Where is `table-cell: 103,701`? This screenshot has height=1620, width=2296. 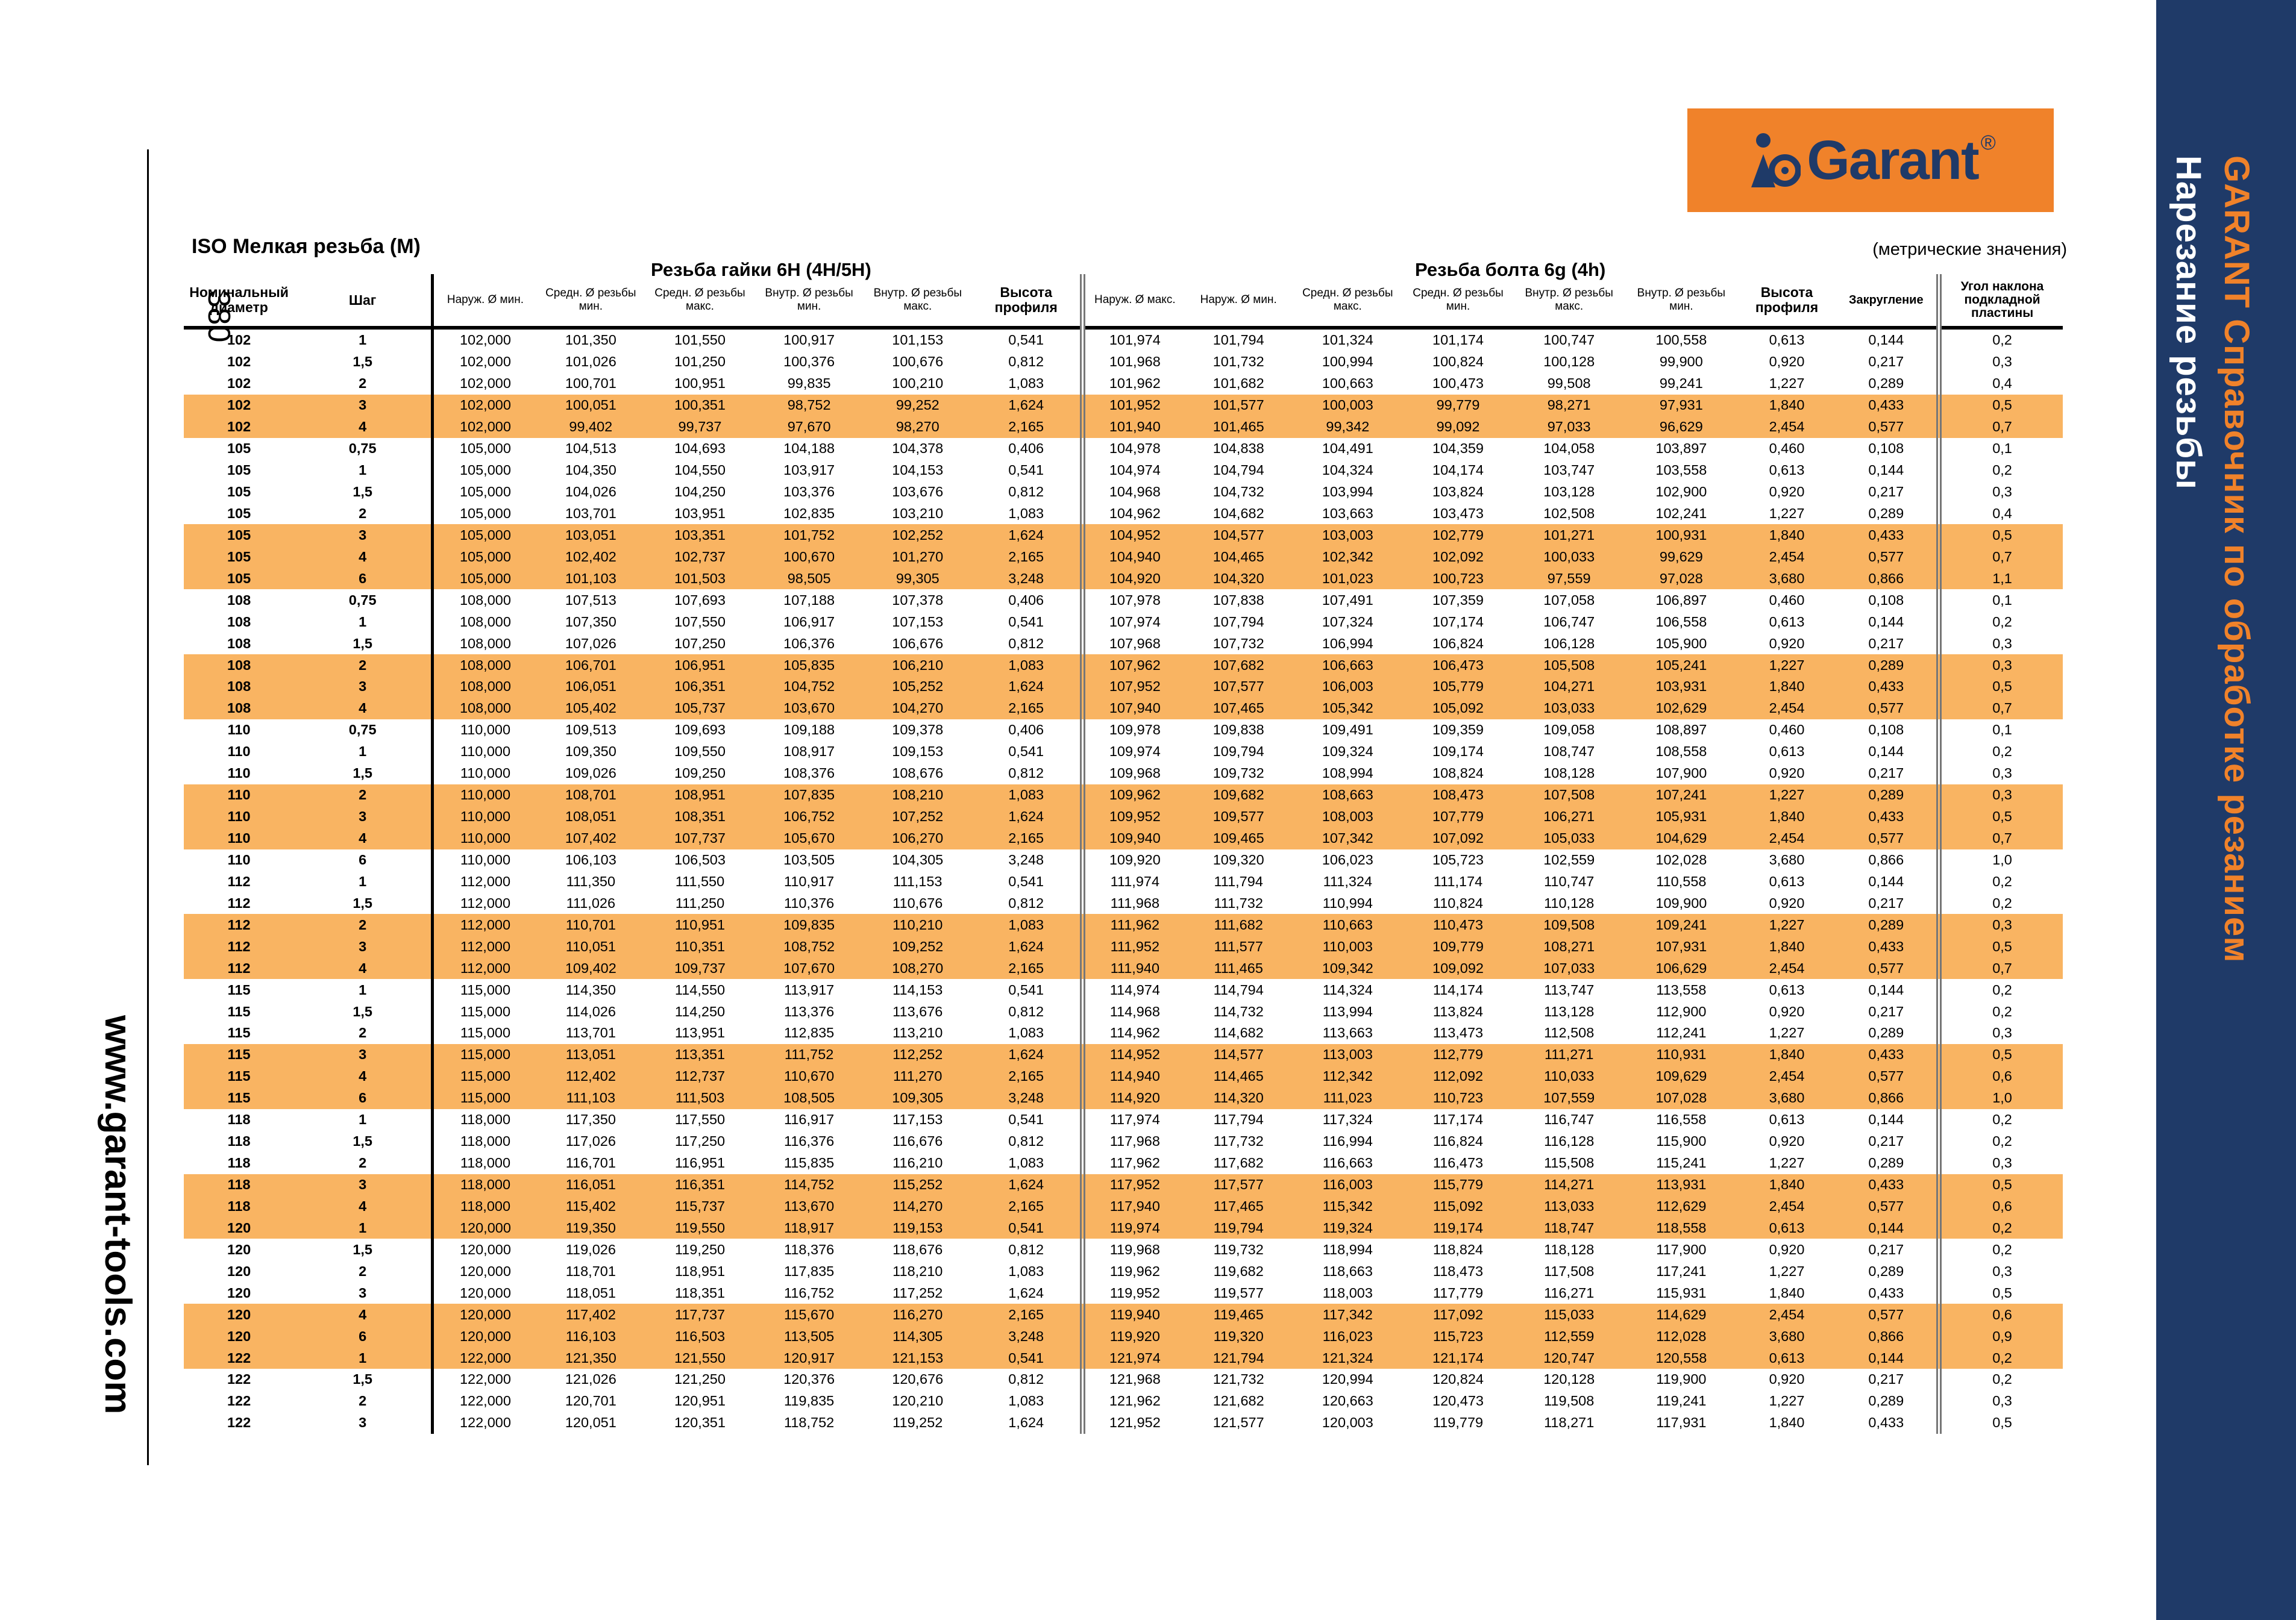
table-cell: 103,701 is located at coordinates (591, 513).